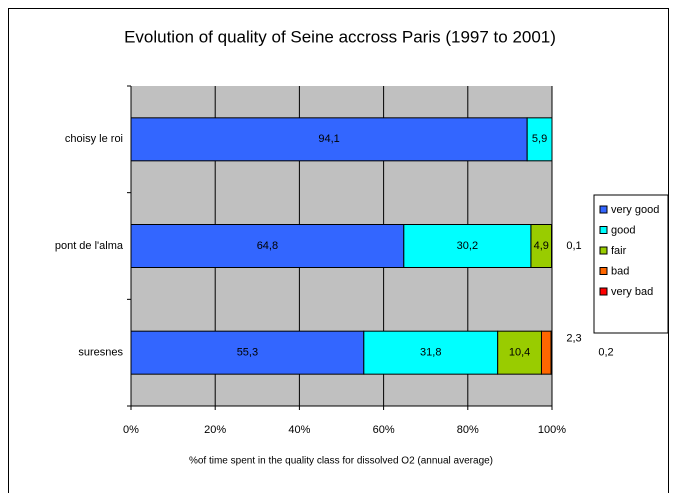 The image size is (681, 493). I want to click on y-tick-label: suresnes, so click(100, 353).